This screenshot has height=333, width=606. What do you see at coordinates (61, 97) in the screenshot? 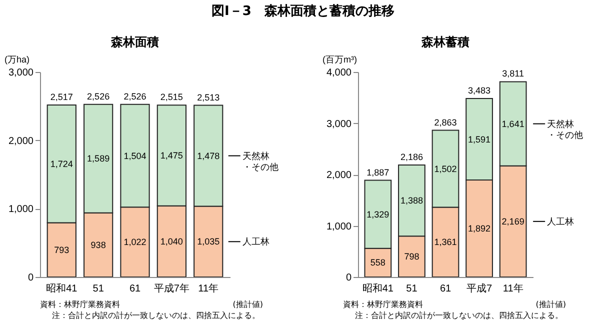
I see `total-label: 2,517` at bounding box center [61, 97].